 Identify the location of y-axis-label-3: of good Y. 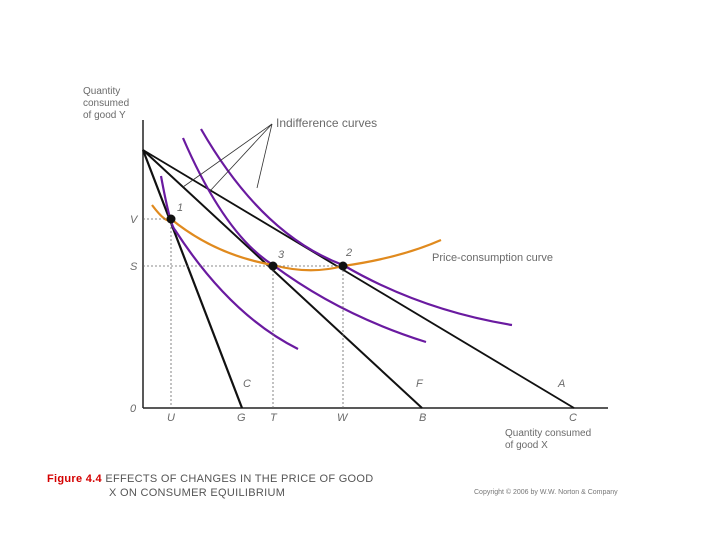
(104, 115).